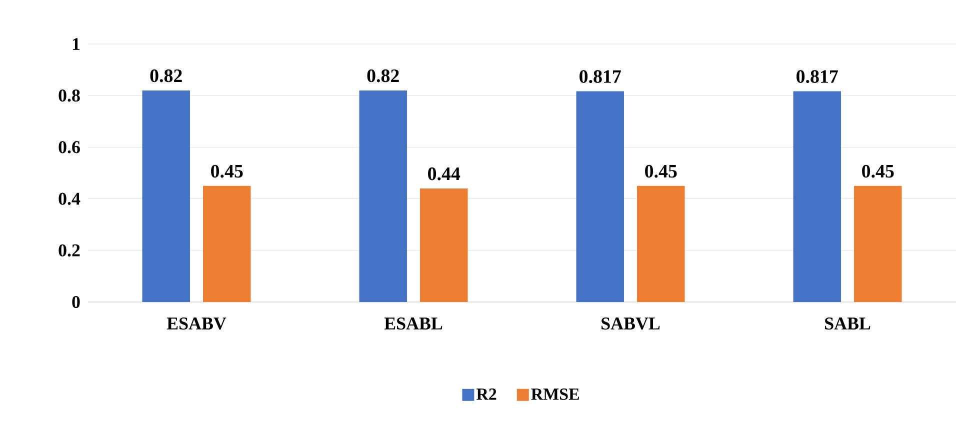 The height and width of the screenshot is (427, 970). What do you see at coordinates (76, 302) in the screenshot?
I see `y-tick-label: 0` at bounding box center [76, 302].